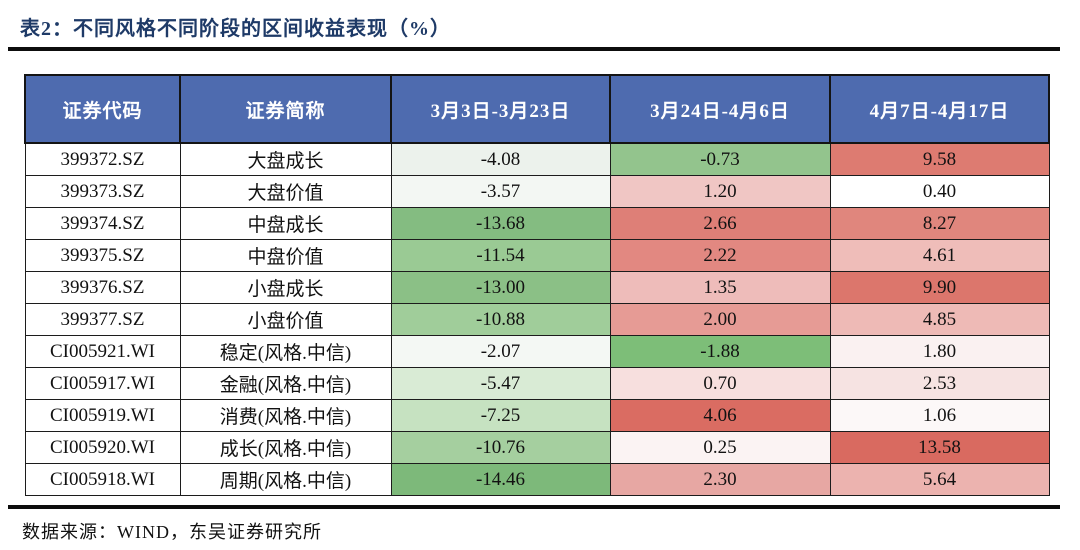 The image size is (1080, 550). I want to click on table-row: 399372.SZ 大盘成长 -4.08 -0.73 9.58, so click(537, 159).